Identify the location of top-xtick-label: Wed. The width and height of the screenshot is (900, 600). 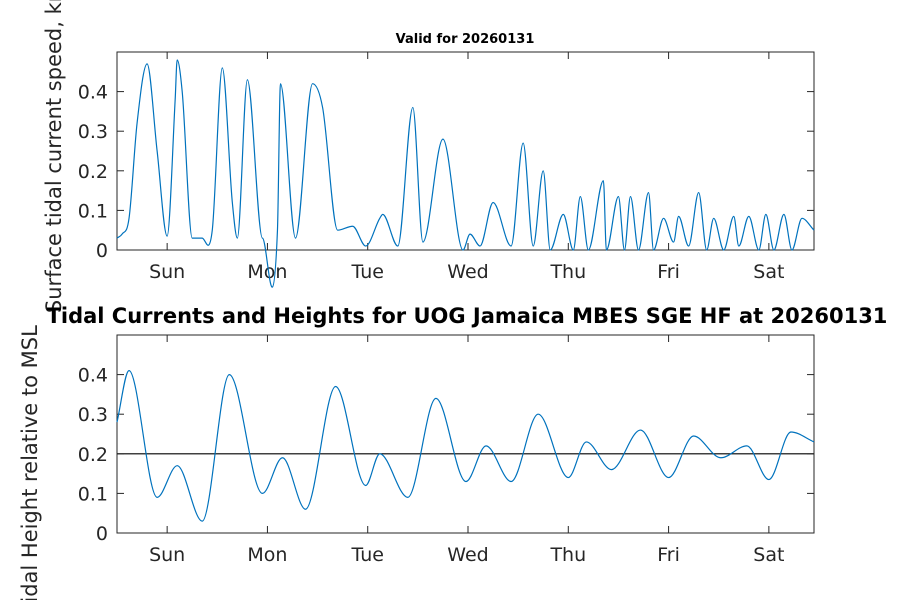
(467, 272).